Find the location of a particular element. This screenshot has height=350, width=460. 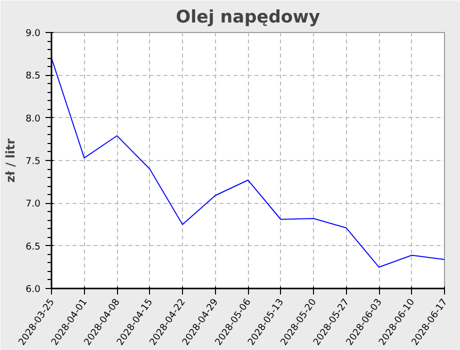

y-tick-label: 6.5 is located at coordinates (33, 246).